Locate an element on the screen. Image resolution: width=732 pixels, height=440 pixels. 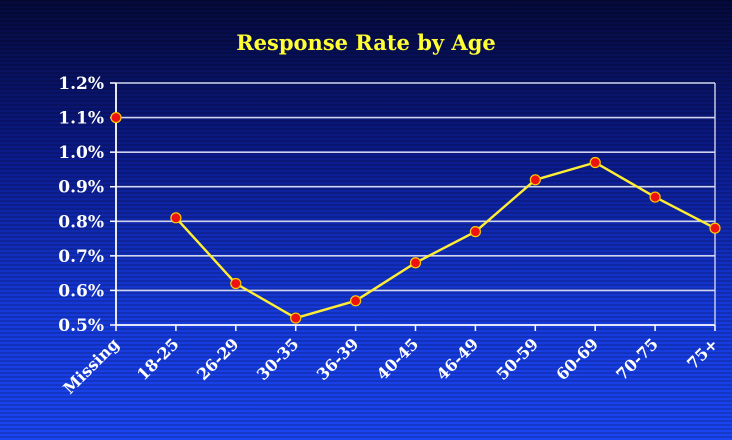
x-tick-label: 30-35 is located at coordinates (278, 359).